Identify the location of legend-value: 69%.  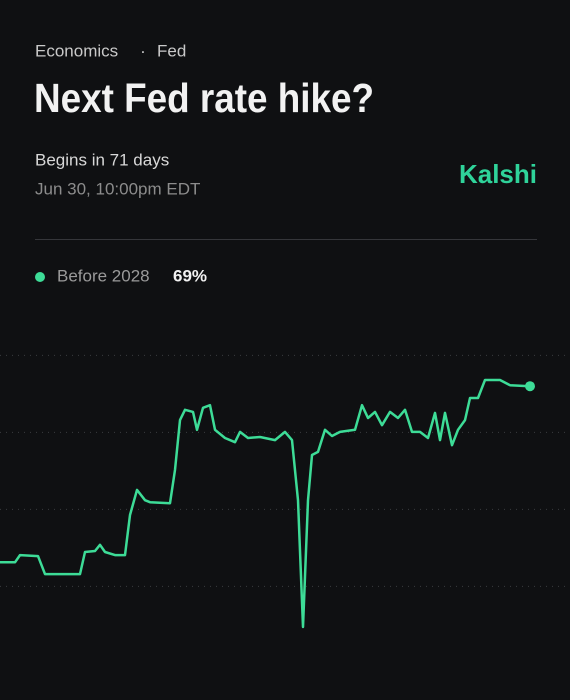
(190, 275).